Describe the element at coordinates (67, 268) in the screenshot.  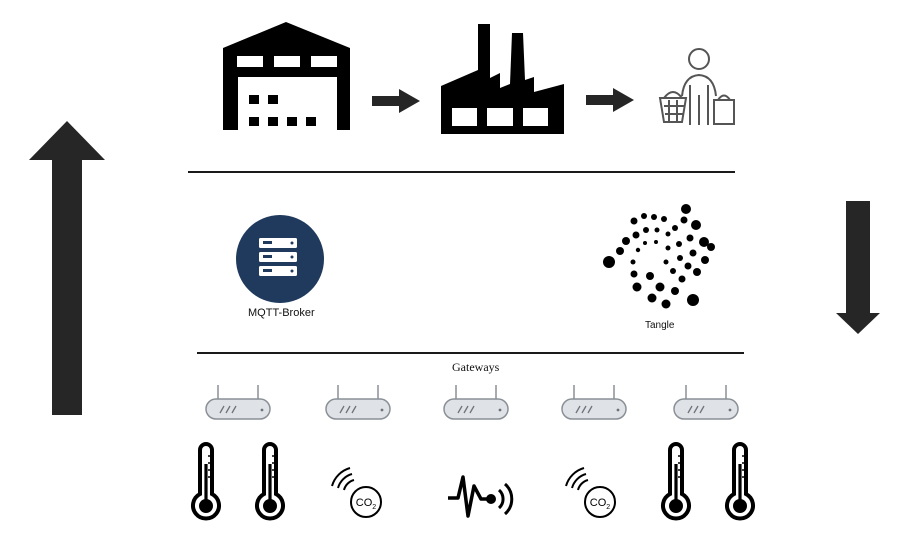
I see `upward-arrow-icon` at that location.